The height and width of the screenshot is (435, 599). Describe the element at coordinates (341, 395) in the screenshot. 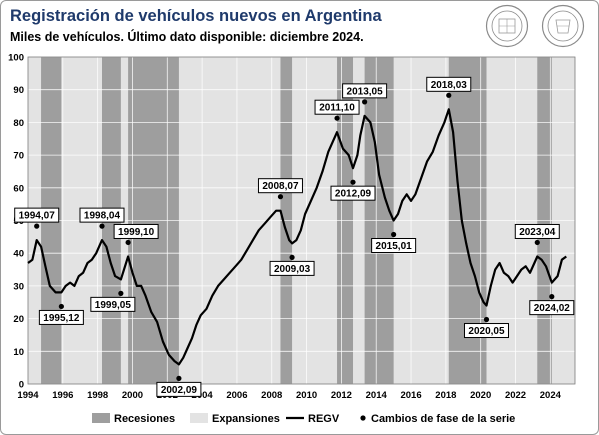

I see `x-tick-label: 2012` at that location.